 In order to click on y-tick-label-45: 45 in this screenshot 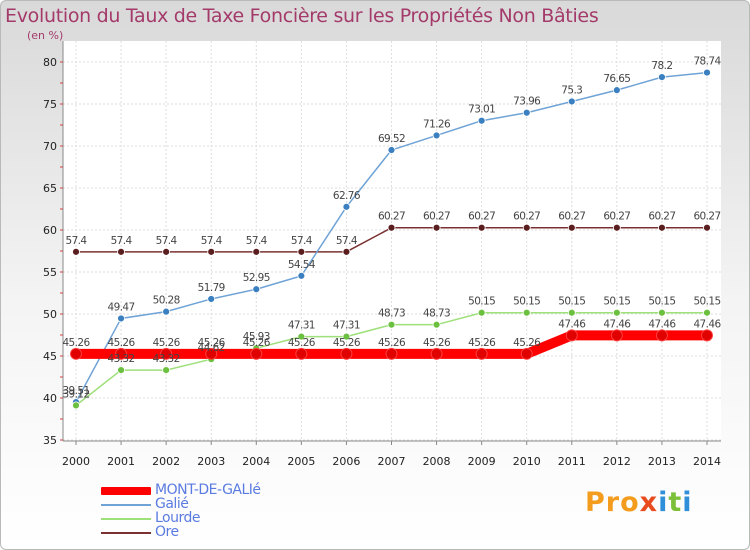, I will do `click(50, 356)`.